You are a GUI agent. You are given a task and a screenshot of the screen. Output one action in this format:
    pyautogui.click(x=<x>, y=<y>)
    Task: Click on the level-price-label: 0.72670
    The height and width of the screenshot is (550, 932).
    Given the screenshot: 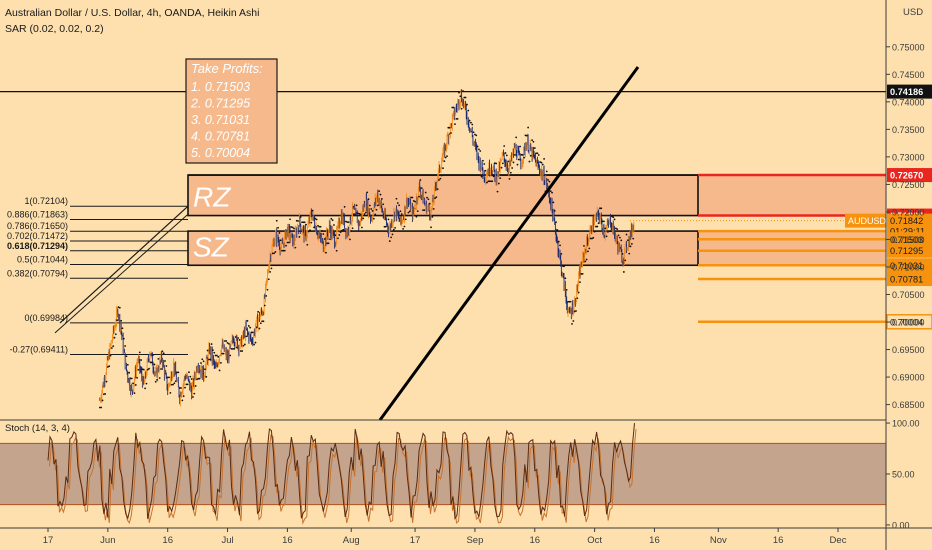 What is the action you would take?
    pyautogui.click(x=906, y=176)
    